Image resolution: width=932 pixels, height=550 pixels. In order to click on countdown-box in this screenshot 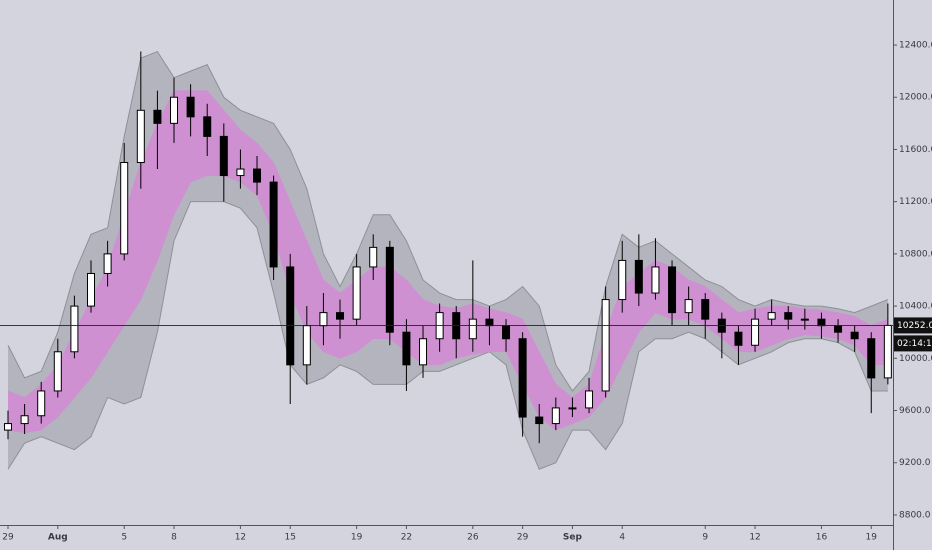, I will do `click(913, 343)`.